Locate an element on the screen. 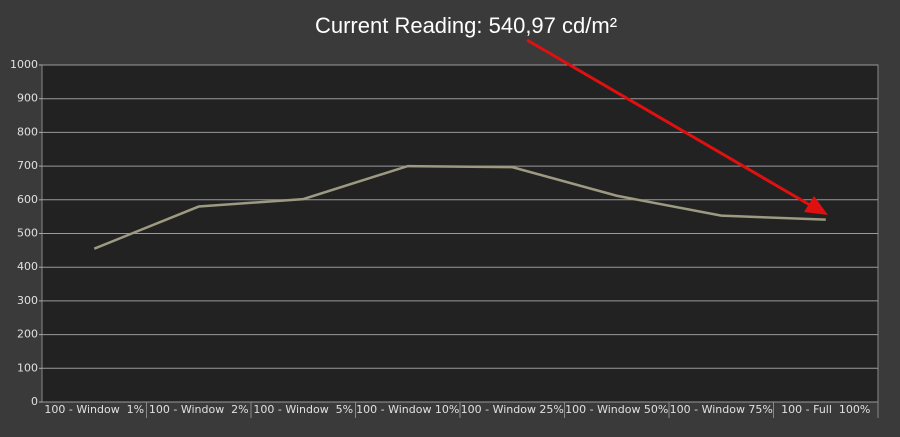  y-tick-label: 100 is located at coordinates (27, 367).